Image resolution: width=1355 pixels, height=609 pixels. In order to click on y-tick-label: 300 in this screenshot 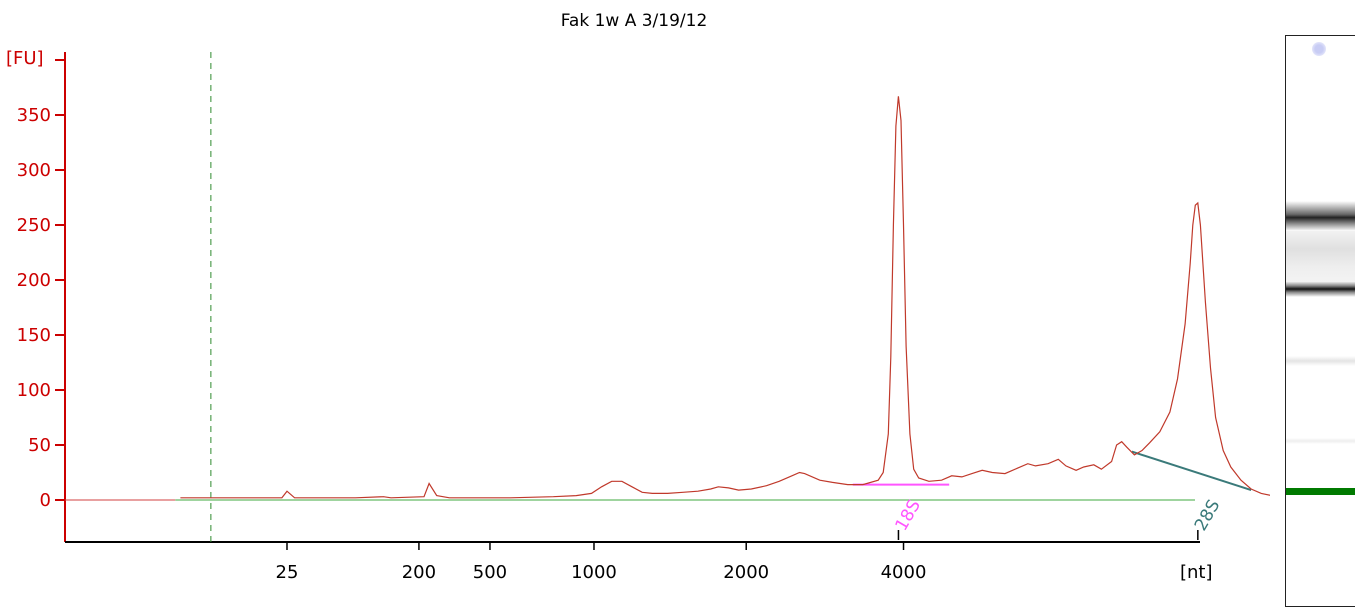, I will do `click(34, 170)`.